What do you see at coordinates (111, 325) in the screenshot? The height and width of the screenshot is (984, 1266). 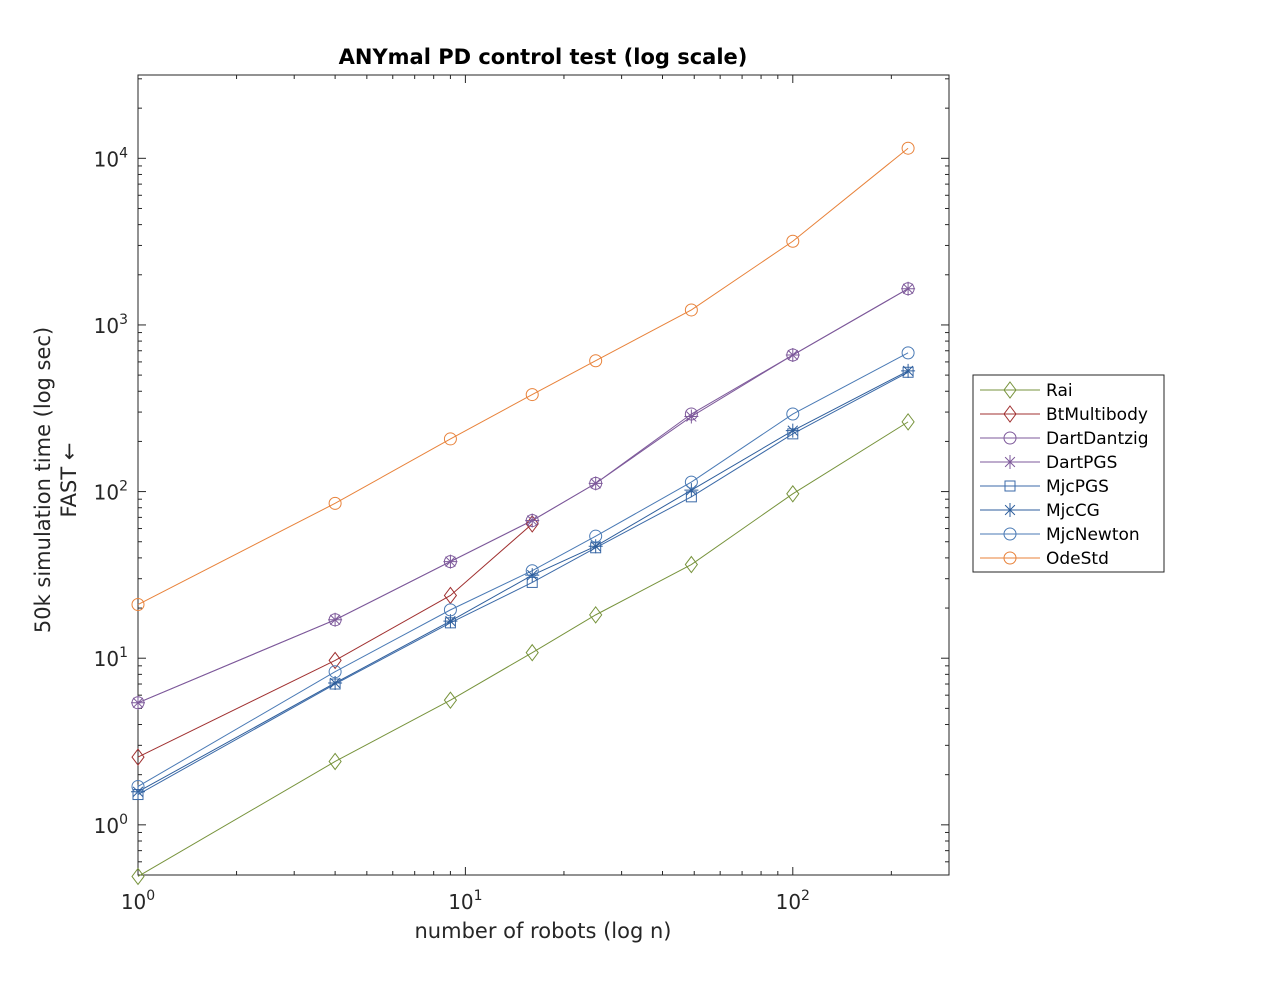 I see `y-tick-label: 10³` at bounding box center [111, 325].